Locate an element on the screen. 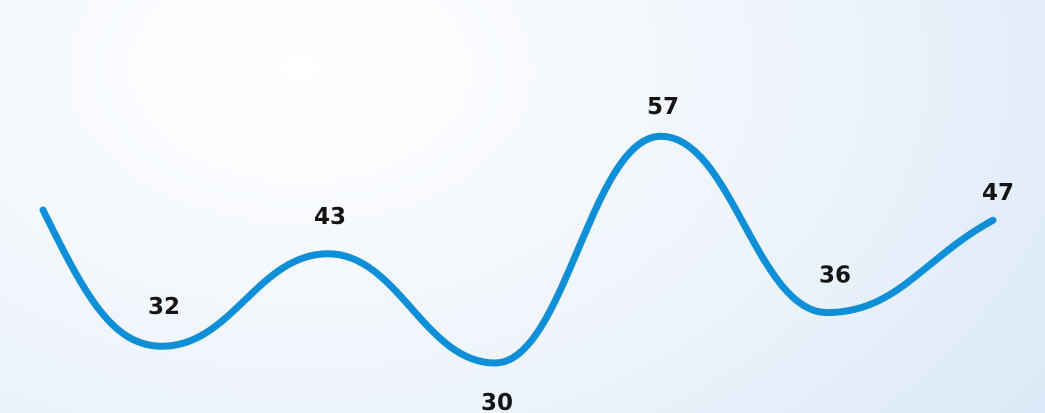 The image size is (1045, 413). data-label: 30 is located at coordinates (497, 401).